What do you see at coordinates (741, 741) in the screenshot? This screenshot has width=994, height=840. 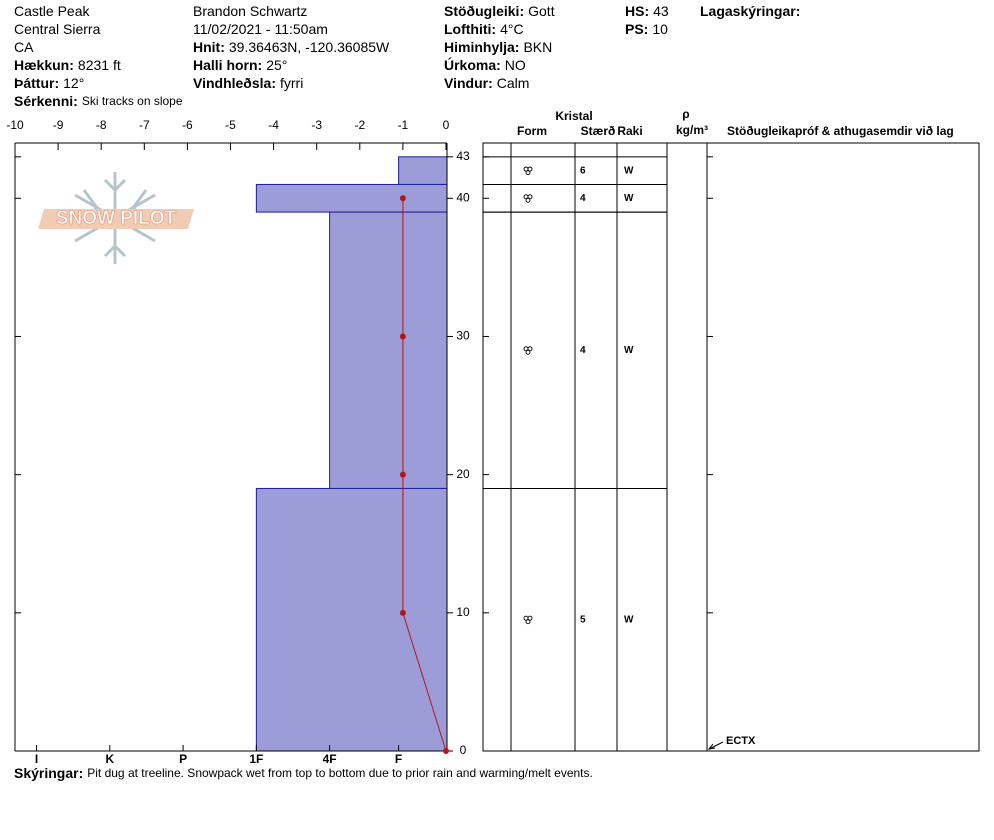 I see `stability-test-label: ECTX` at bounding box center [741, 741].